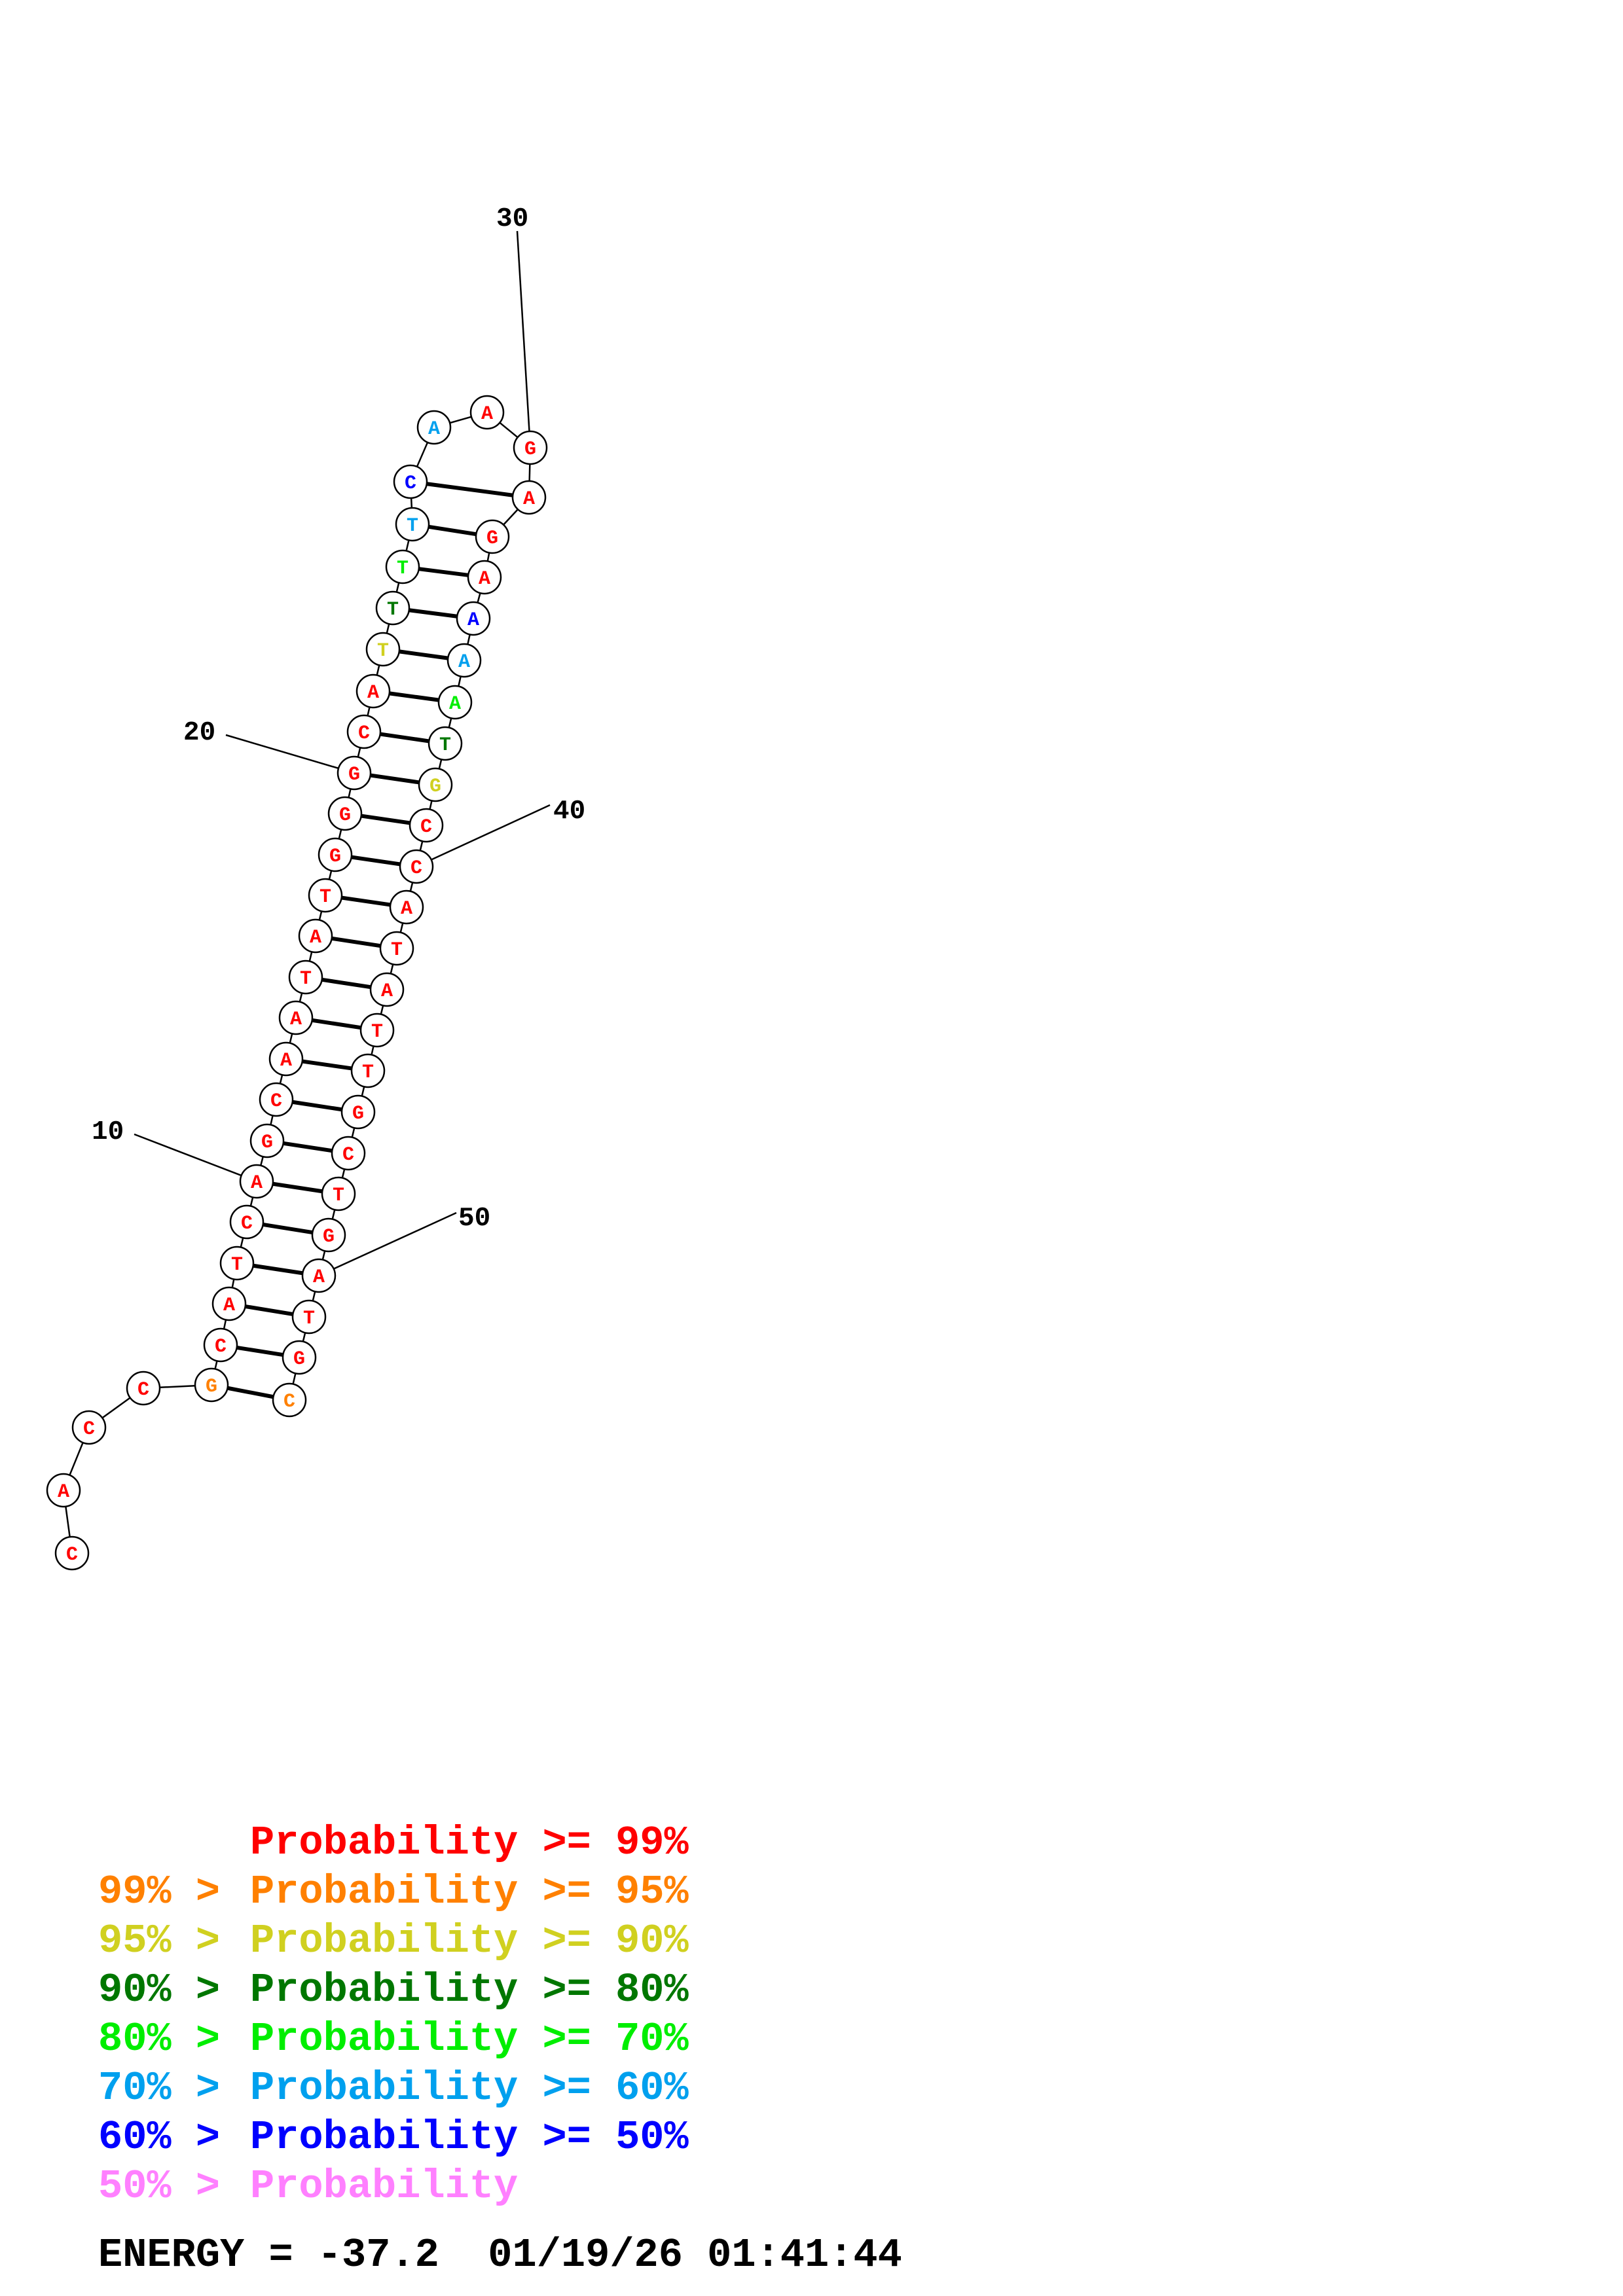  I want to click on legend-row: 60% > Probability >= 50%, so click(393, 2137).